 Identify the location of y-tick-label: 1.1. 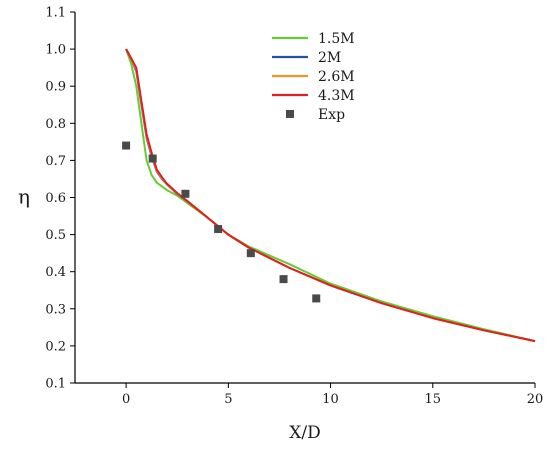
(55, 13).